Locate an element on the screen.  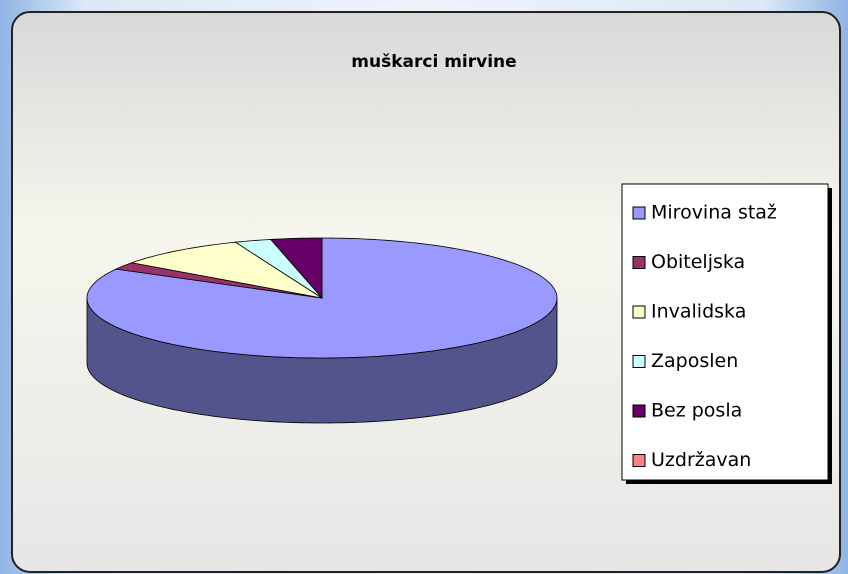
chart-title: muškarci mirvine is located at coordinates (433, 62).